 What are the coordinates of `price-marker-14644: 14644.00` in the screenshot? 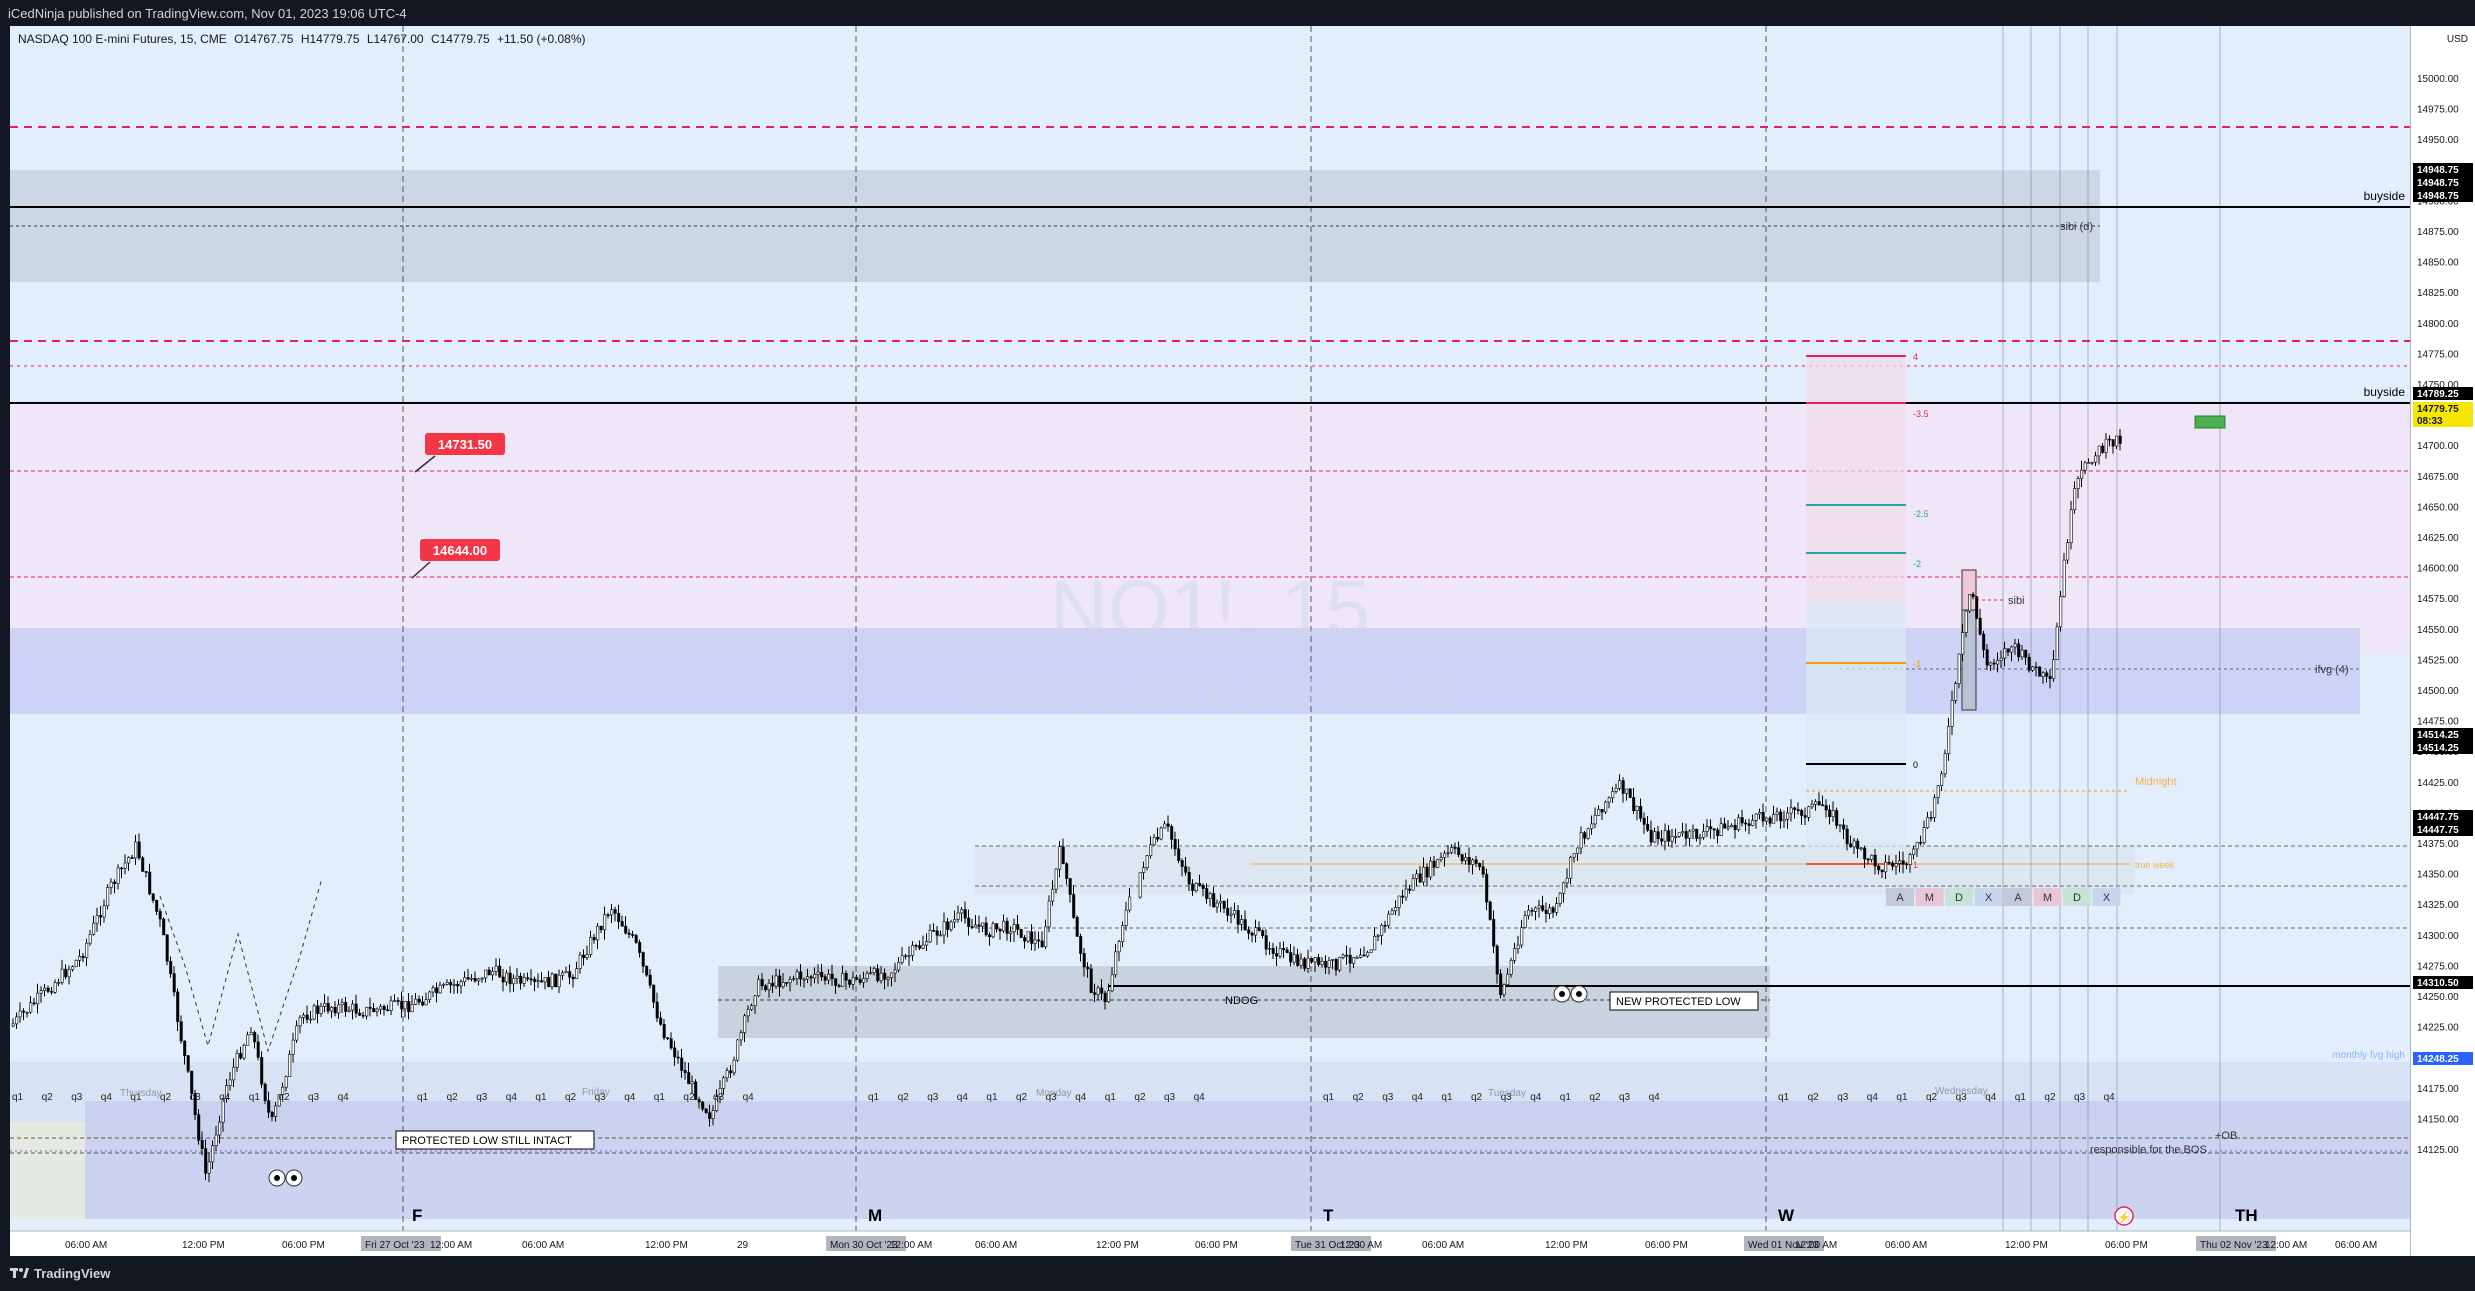 It's located at (455, 559).